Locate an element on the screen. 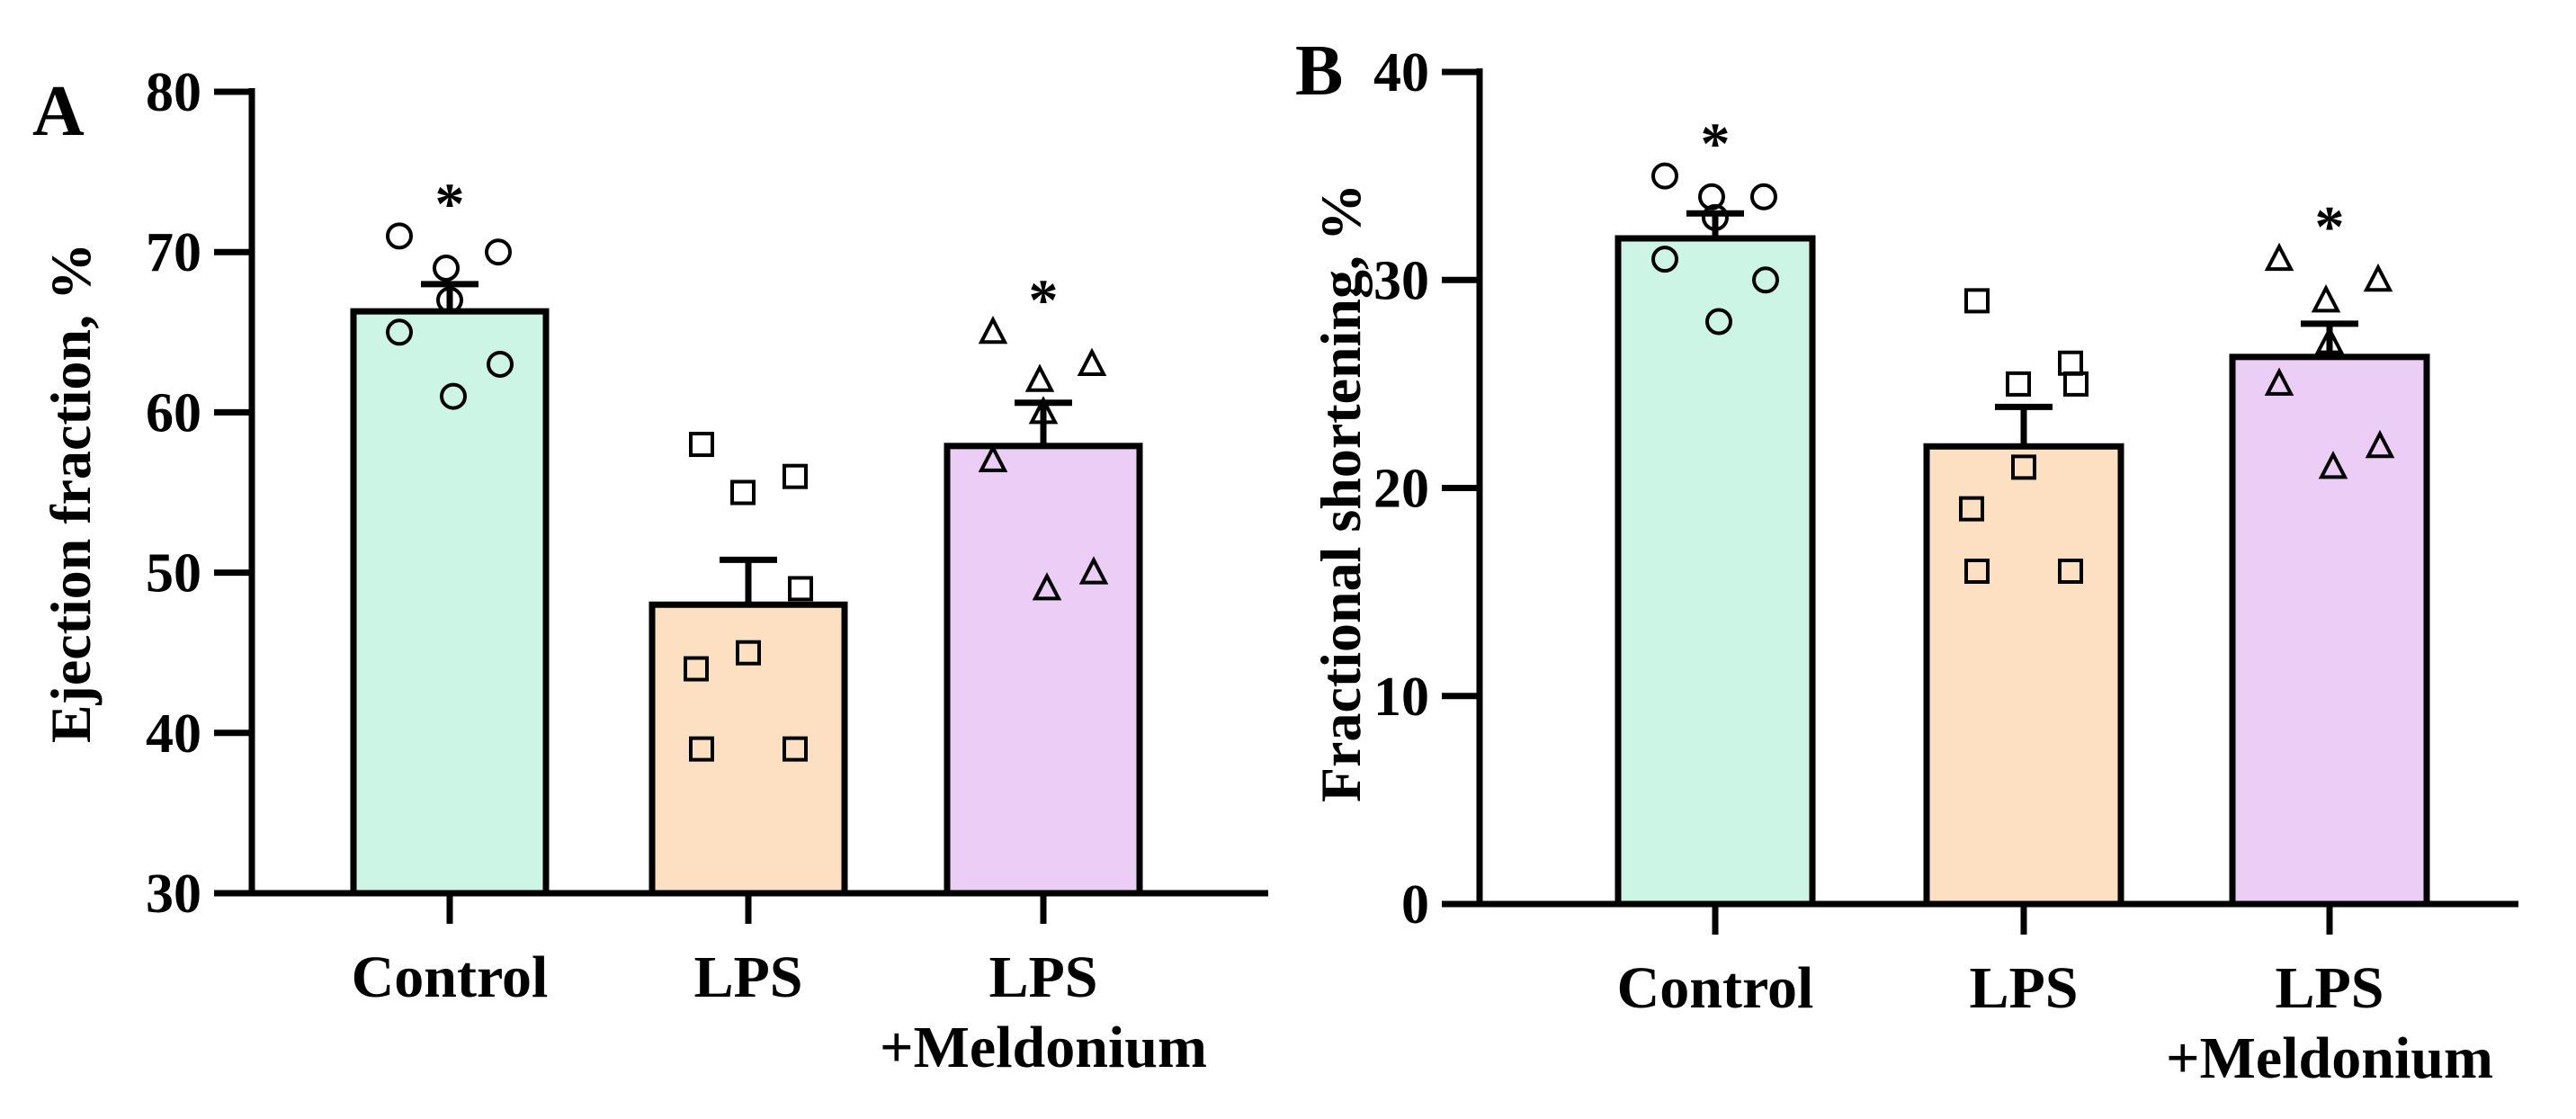 Image resolution: width=2576 pixels, height=1119 pixels. y-axis-title: Fractional shortening, % is located at coordinates (1341, 493).